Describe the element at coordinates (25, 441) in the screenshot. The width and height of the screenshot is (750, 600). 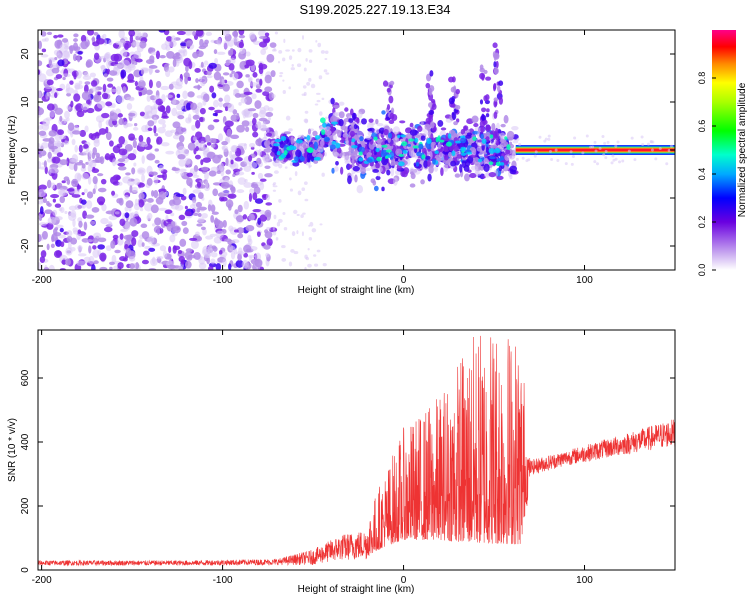
I see `snr-ytick-label: 400` at that location.